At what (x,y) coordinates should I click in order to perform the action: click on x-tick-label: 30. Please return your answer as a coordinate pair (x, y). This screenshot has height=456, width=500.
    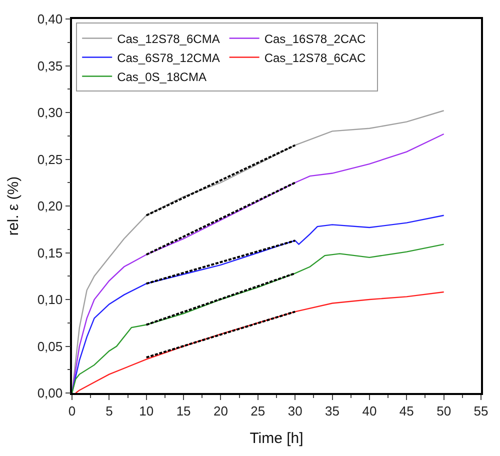
    Looking at the image, I should click on (295, 410).